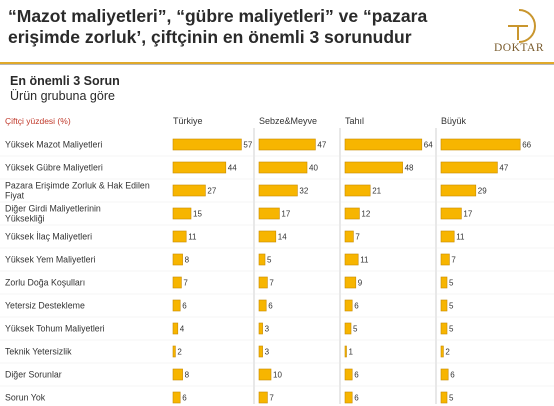 This screenshot has width=554, height=406. What do you see at coordinates (55, 329) in the screenshot?
I see `category-label: Yüksek Tohum Maliyetleri` at bounding box center [55, 329].